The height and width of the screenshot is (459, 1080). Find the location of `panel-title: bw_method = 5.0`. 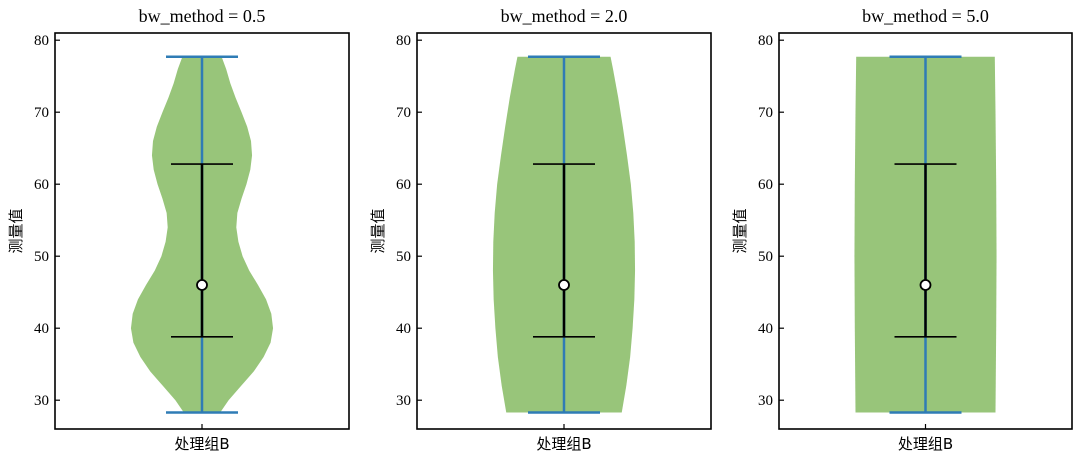

panel-title: bw_method = 5.0 is located at coordinates (925, 16).